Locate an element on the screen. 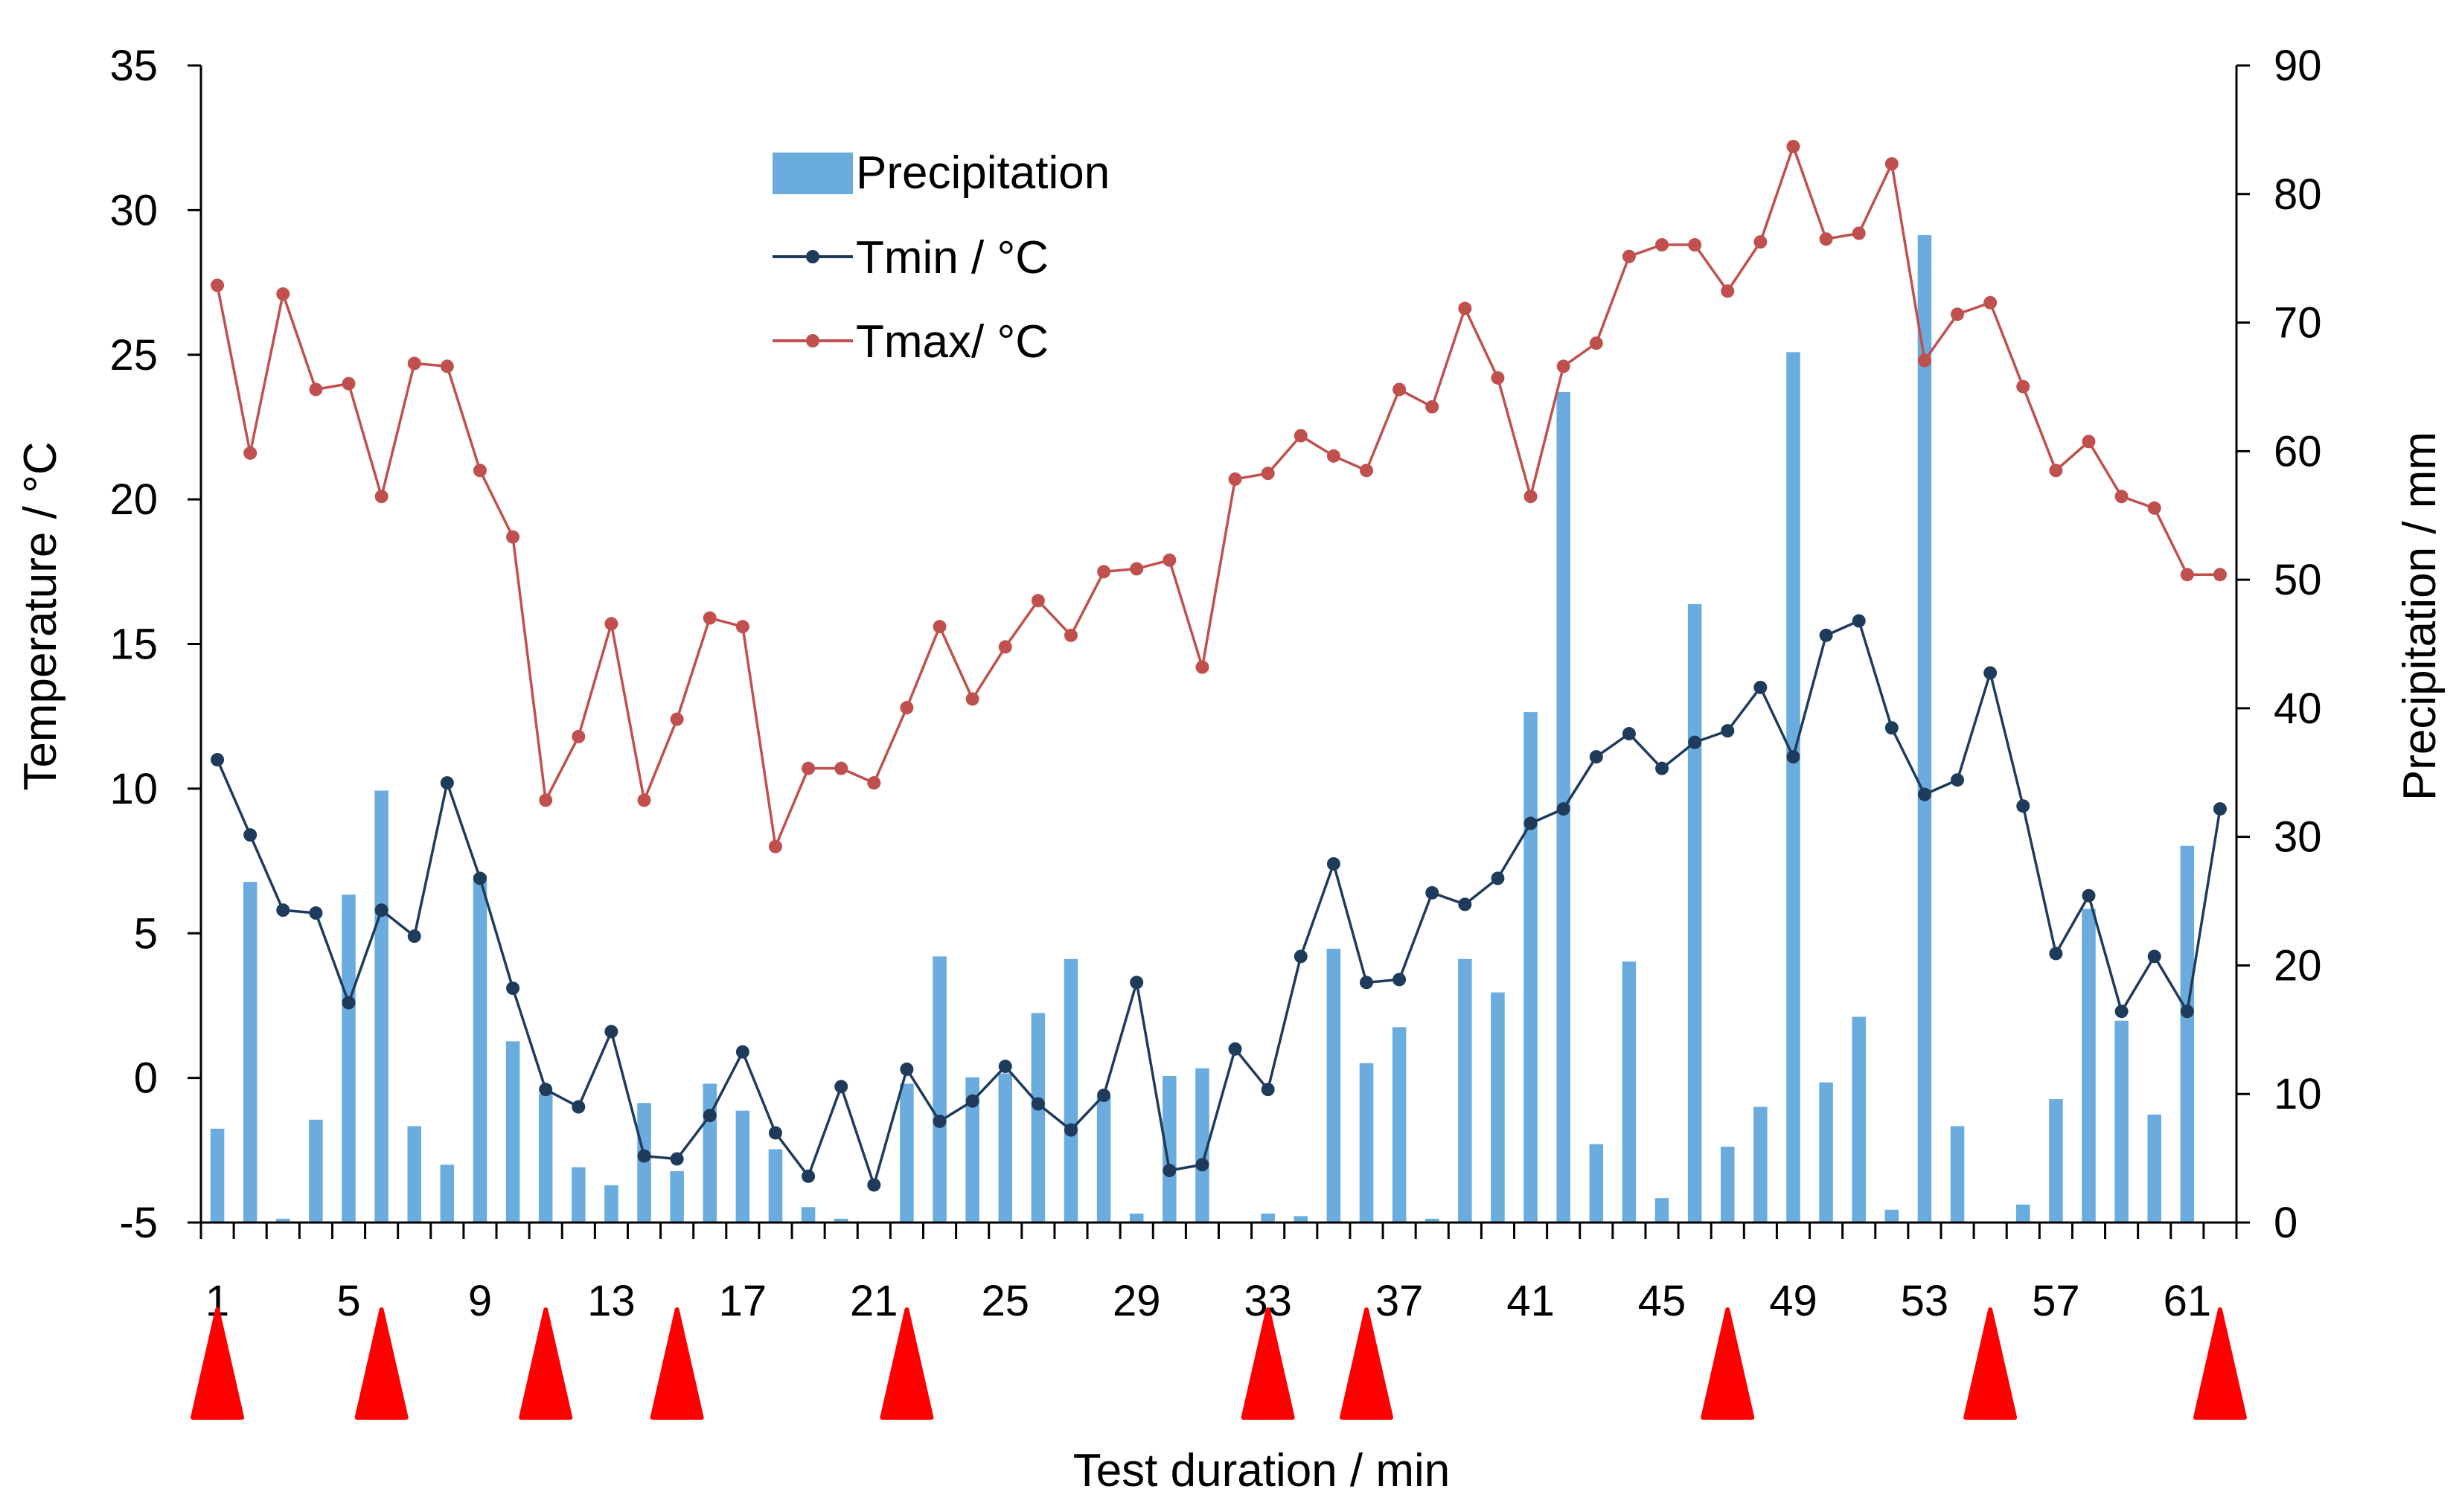 The image size is (2459, 1512). annotation-markers is located at coordinates (1219, 1364).